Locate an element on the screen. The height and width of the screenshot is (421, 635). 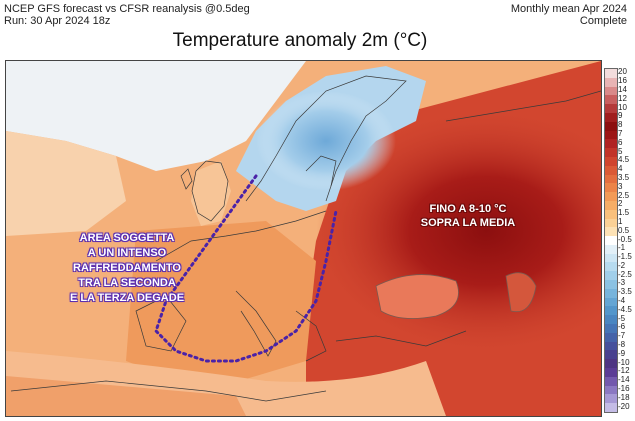
annotation-line: TRA LA SECONDA is located at coordinates (127, 283).